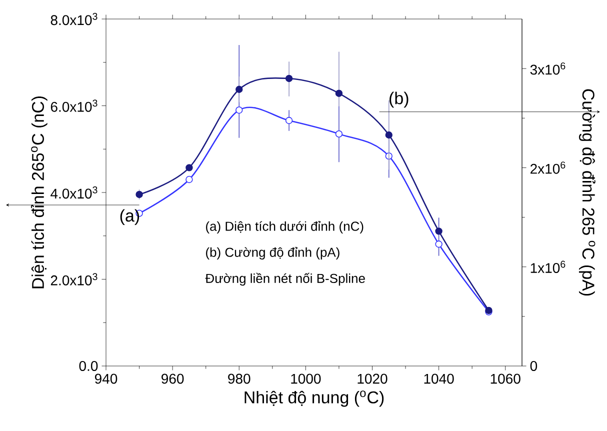 The width and height of the screenshot is (607, 431). What do you see at coordinates (285, 227) in the screenshot?
I see `annotation: (a) Diện tích dưới đỉnh (nC)` at bounding box center [285, 227].